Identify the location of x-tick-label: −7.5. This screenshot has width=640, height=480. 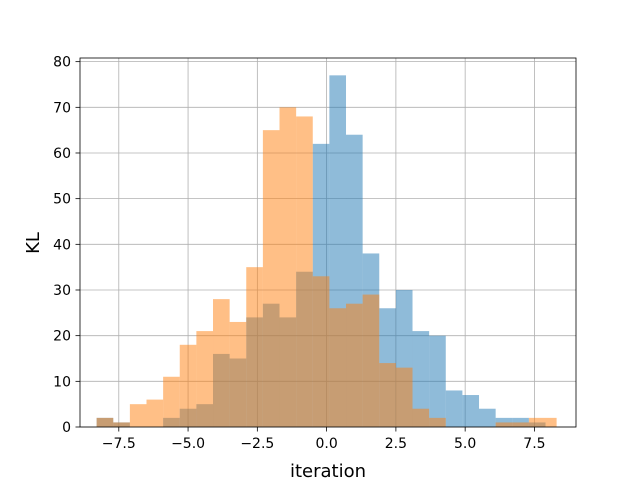
(119, 444).